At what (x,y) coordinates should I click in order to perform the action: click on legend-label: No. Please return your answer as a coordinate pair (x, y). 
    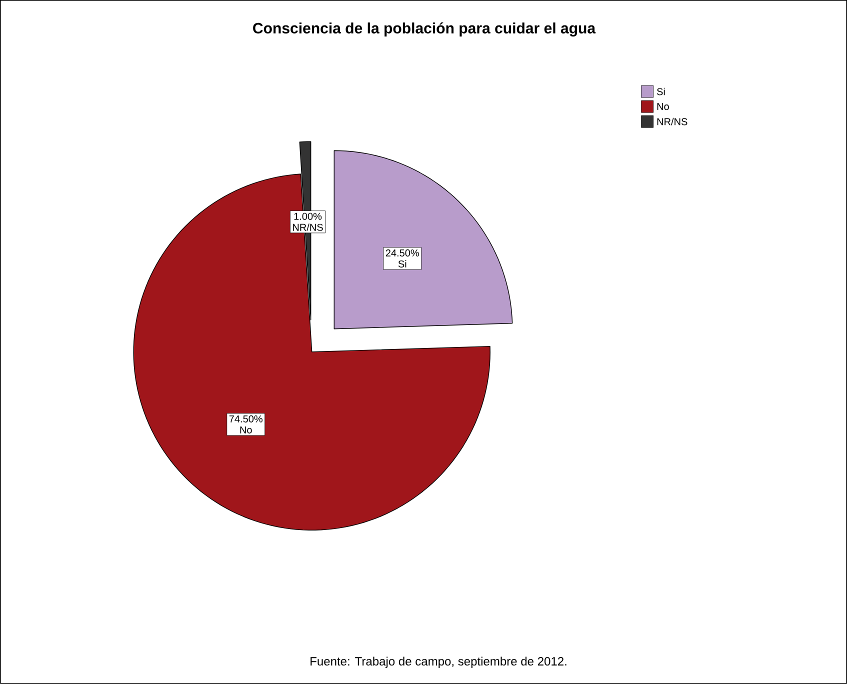
    Looking at the image, I should click on (663, 106).